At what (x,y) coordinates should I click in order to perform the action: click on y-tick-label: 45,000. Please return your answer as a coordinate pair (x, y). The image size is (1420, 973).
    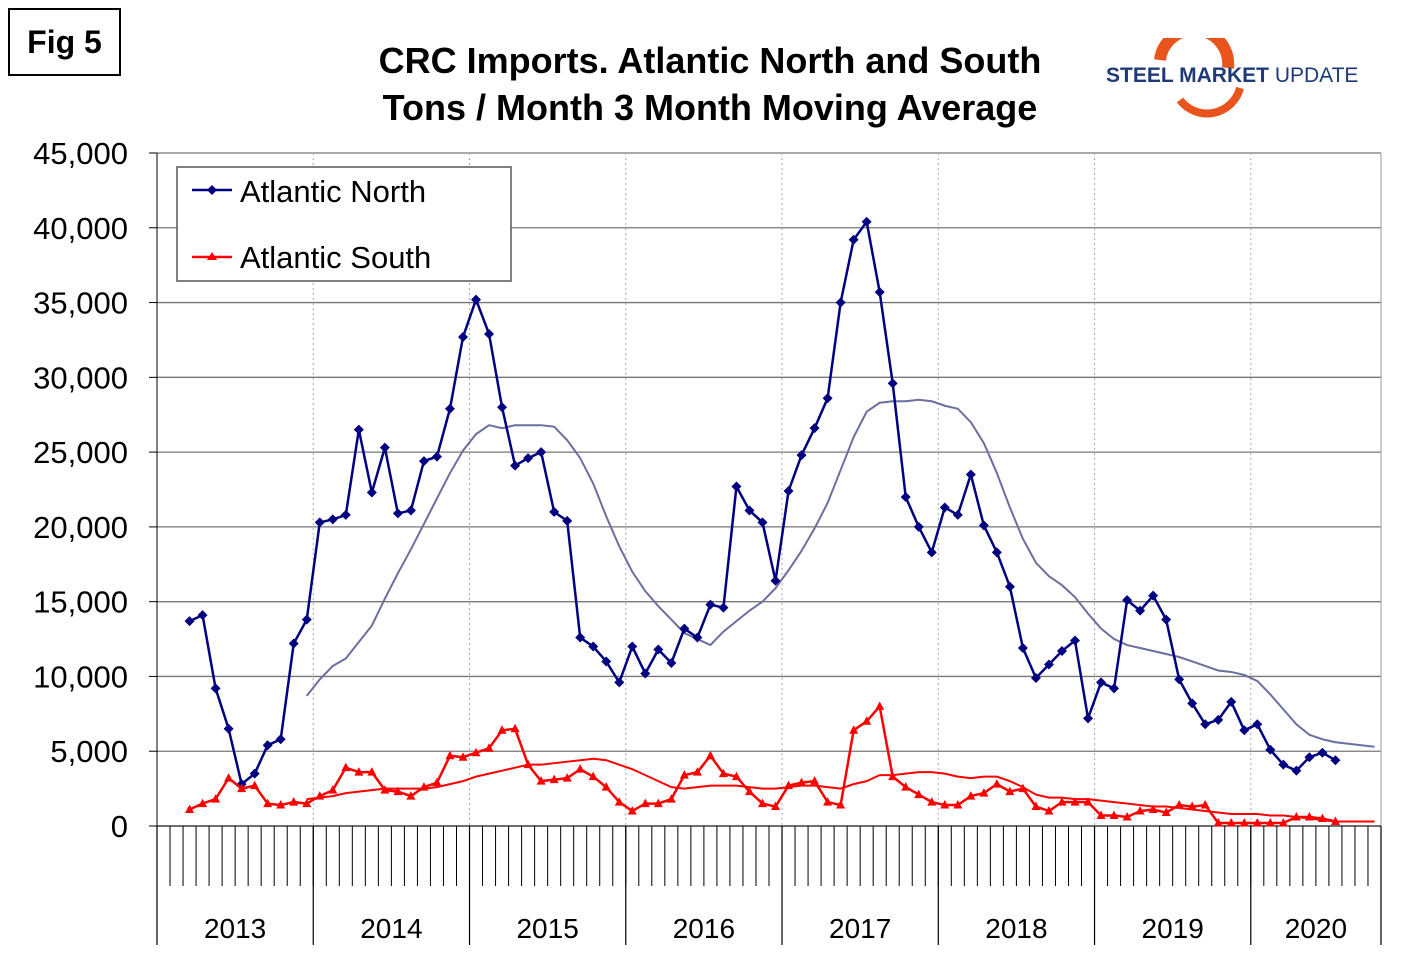
    Looking at the image, I should click on (80, 153).